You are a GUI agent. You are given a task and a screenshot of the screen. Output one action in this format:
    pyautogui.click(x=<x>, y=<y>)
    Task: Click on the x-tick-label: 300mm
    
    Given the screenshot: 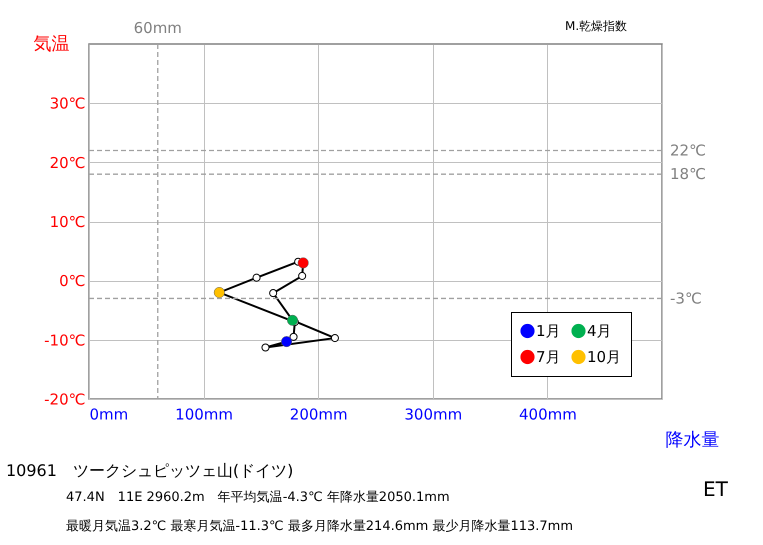 What is the action you would take?
    pyautogui.click(x=433, y=415)
    